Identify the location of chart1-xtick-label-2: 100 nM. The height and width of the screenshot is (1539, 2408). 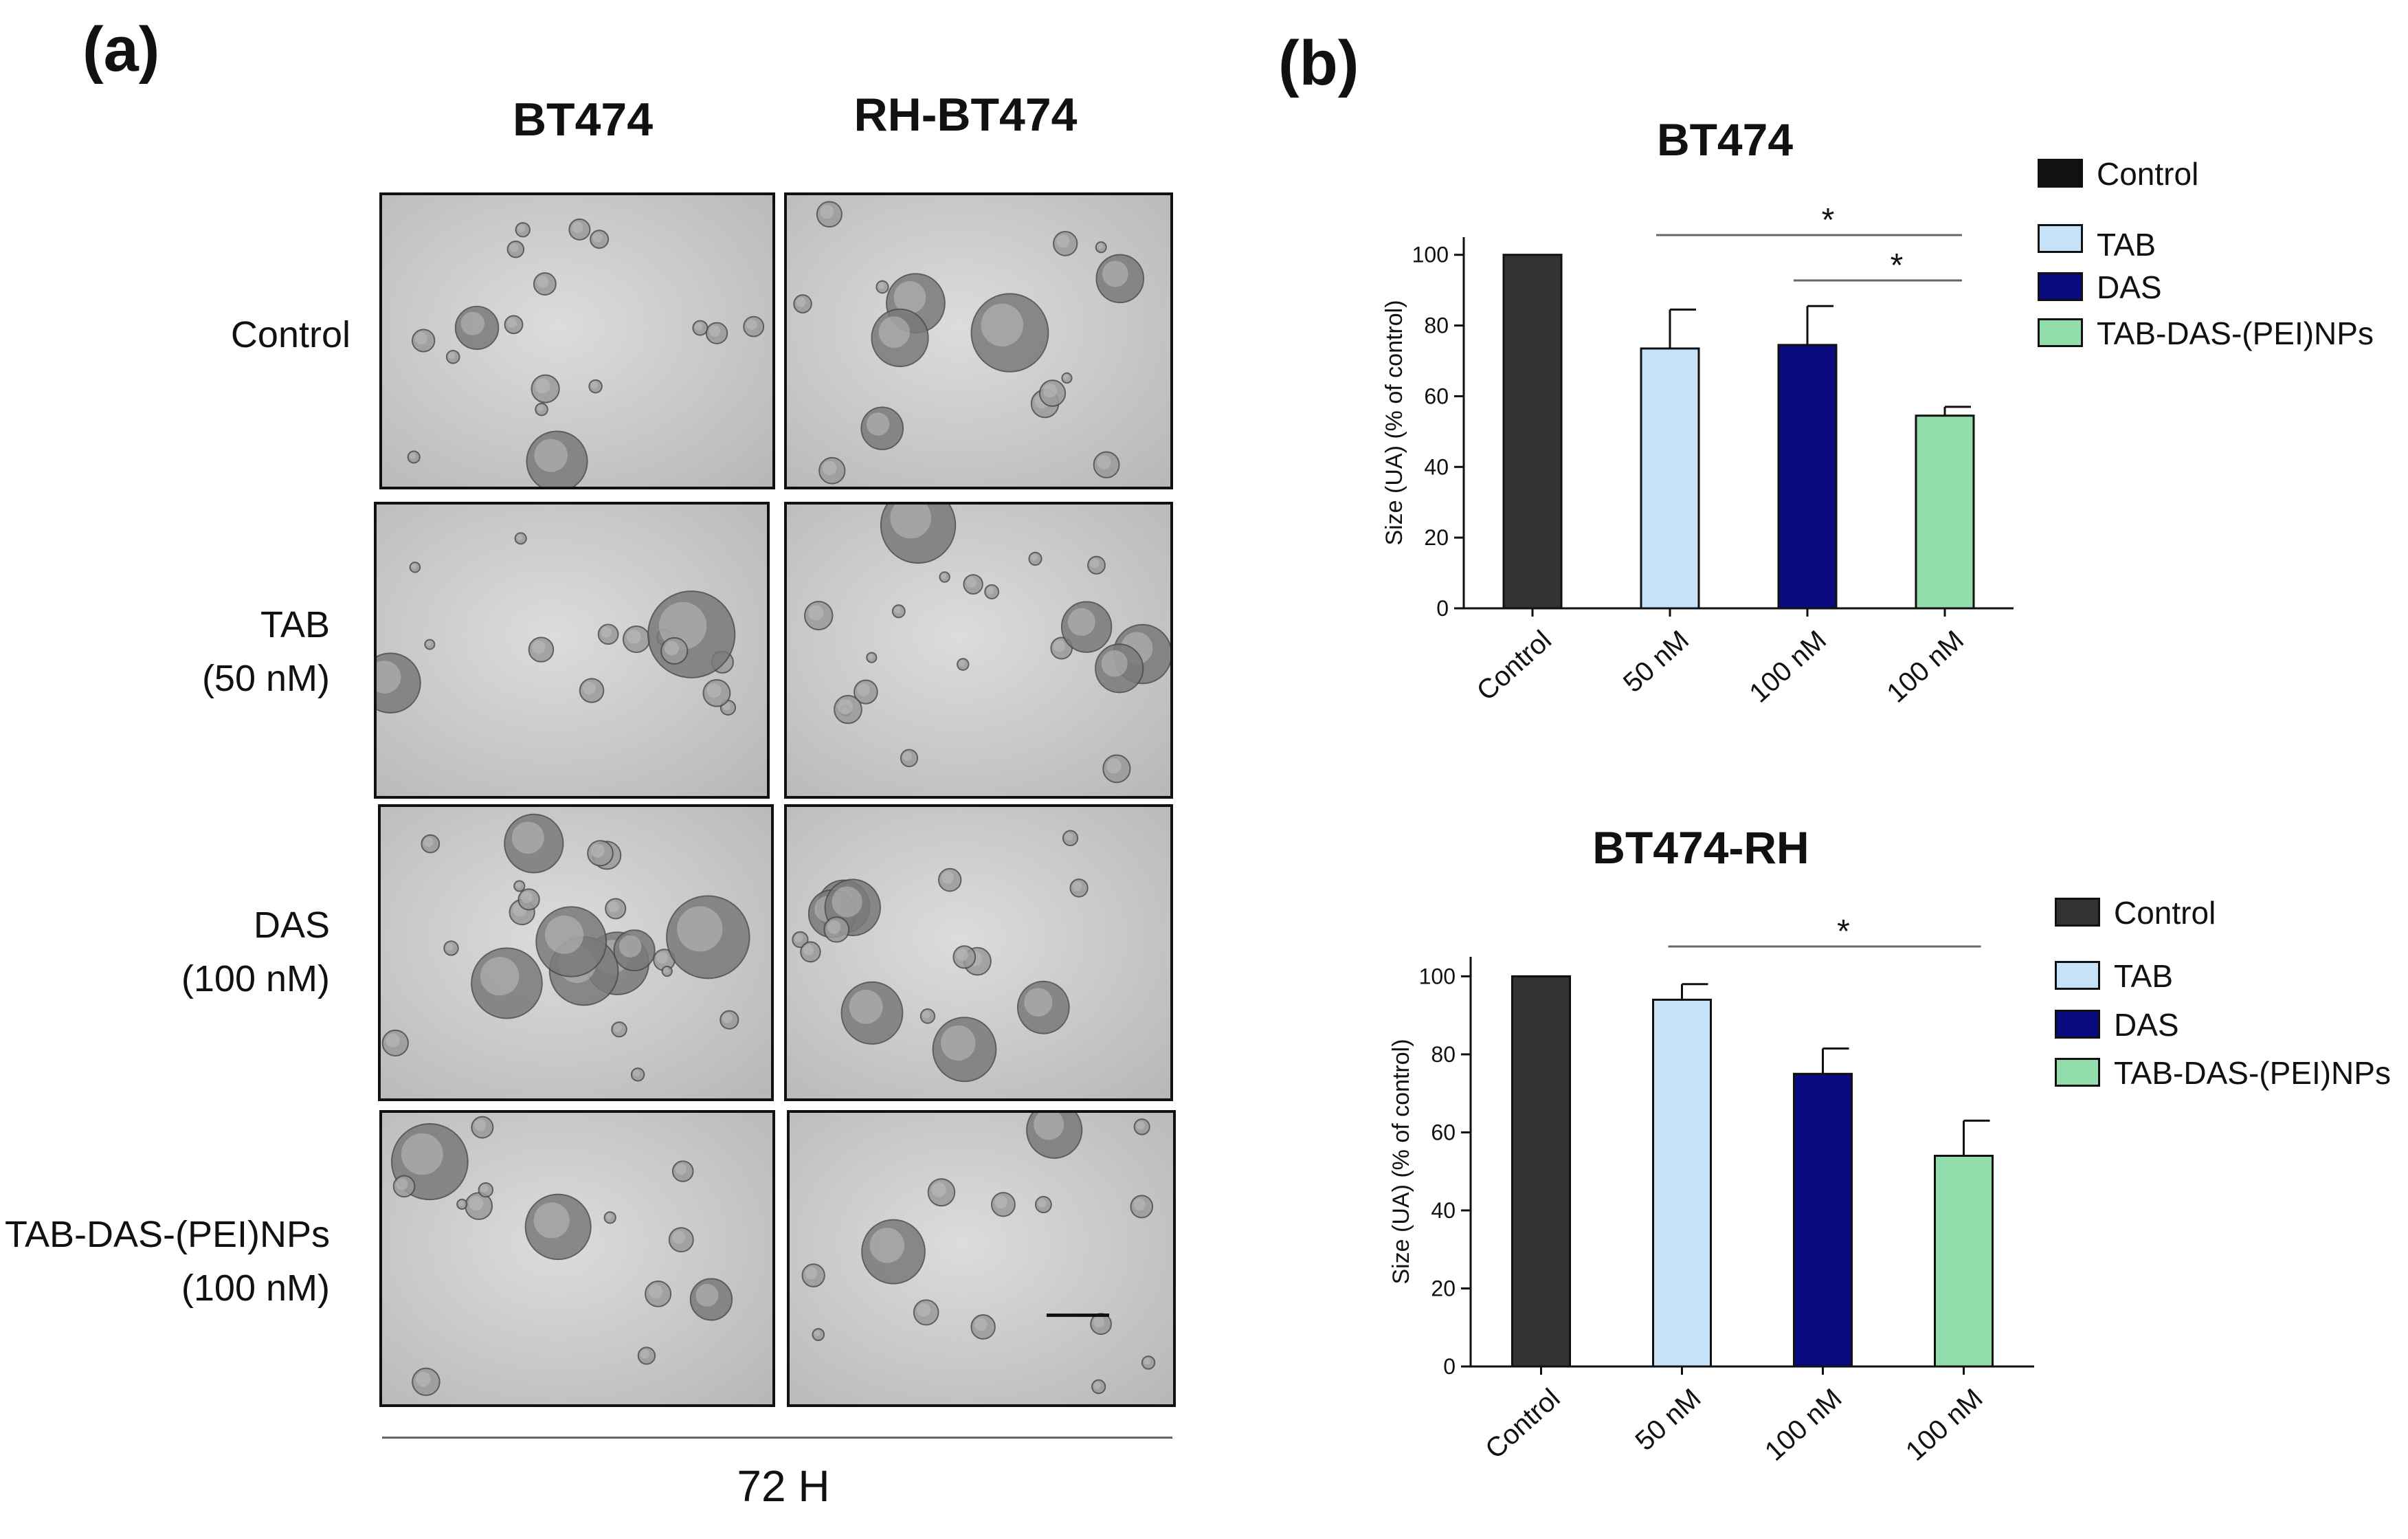
(1787, 667).